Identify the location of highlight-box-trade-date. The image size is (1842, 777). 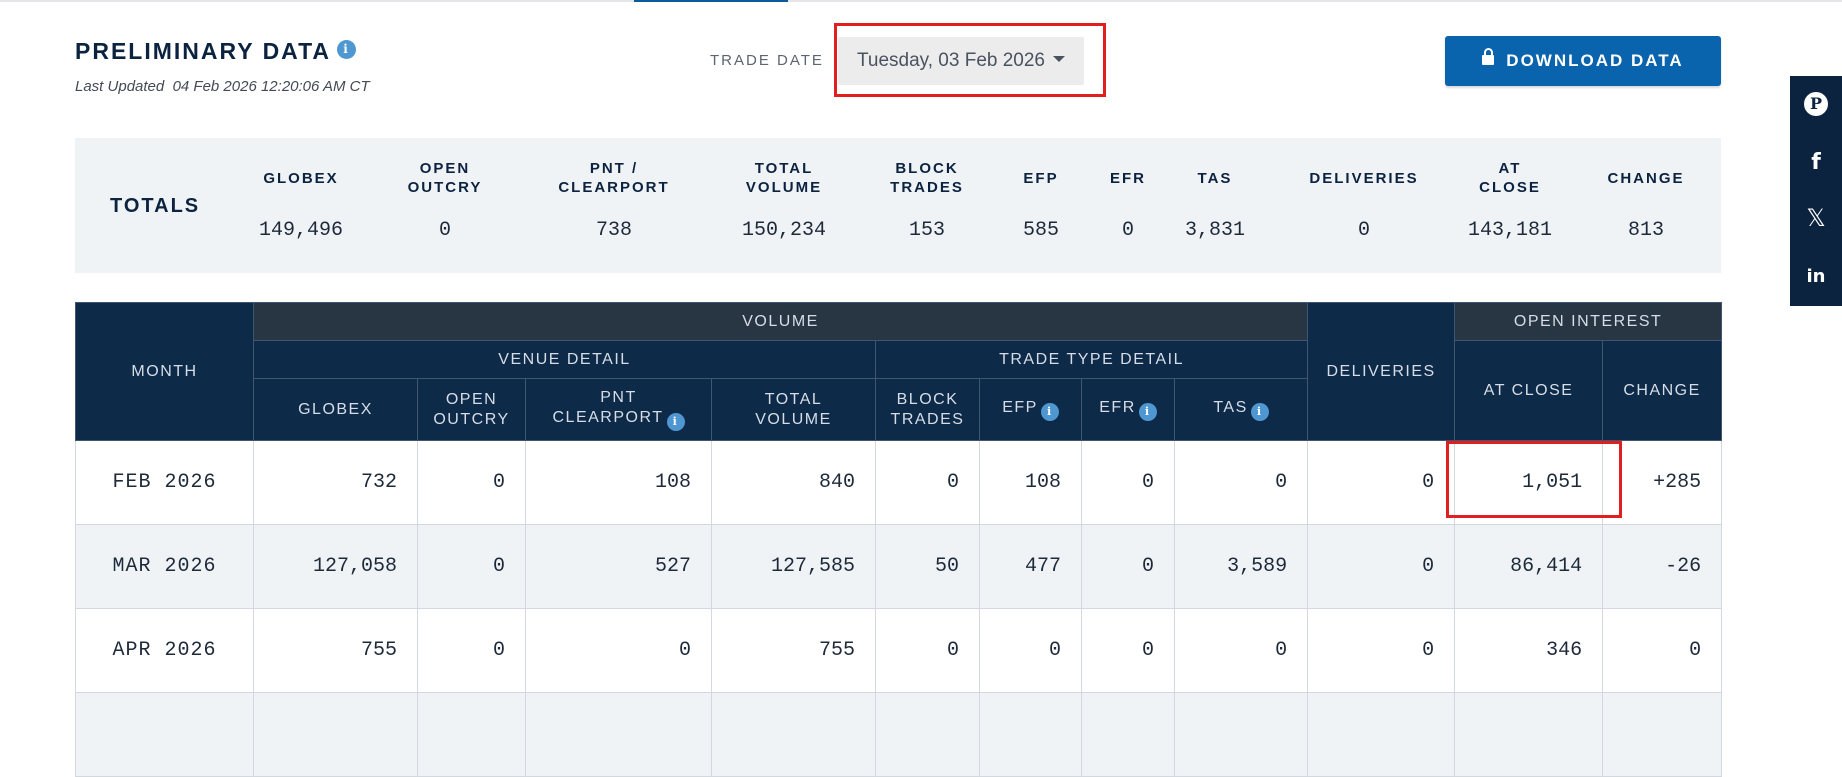
(970, 60).